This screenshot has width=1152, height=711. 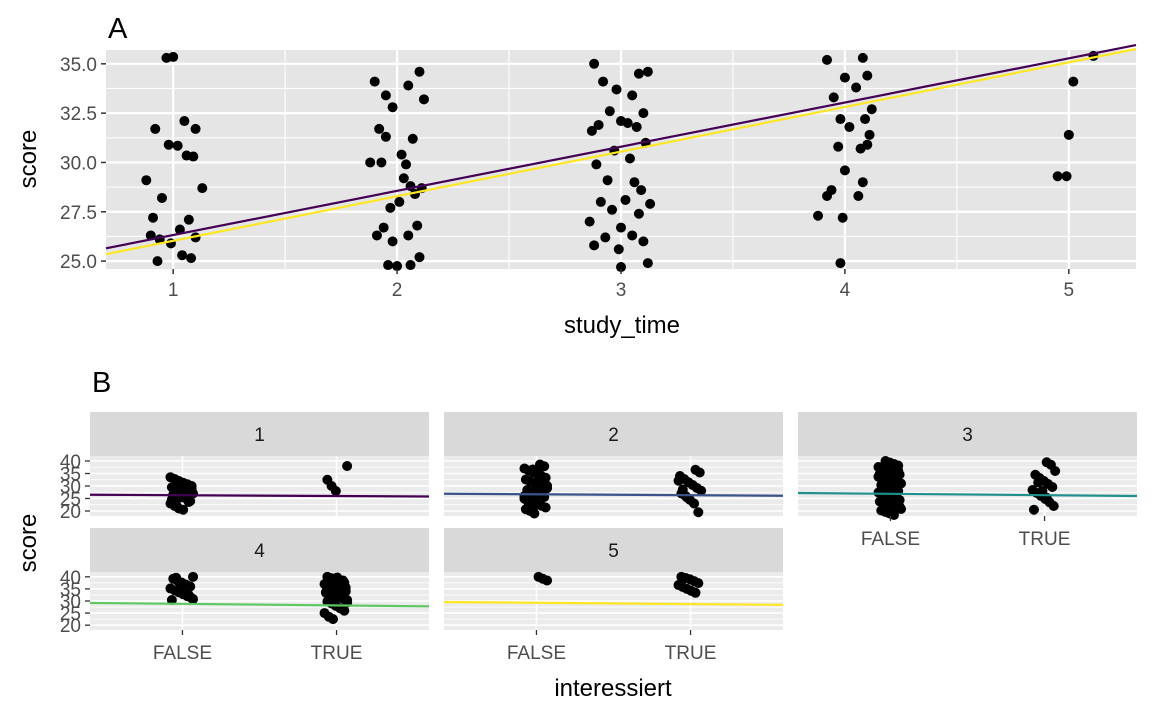 What do you see at coordinates (78, 163) in the screenshot?
I see `panel-a-y-tick-label: 30.0` at bounding box center [78, 163].